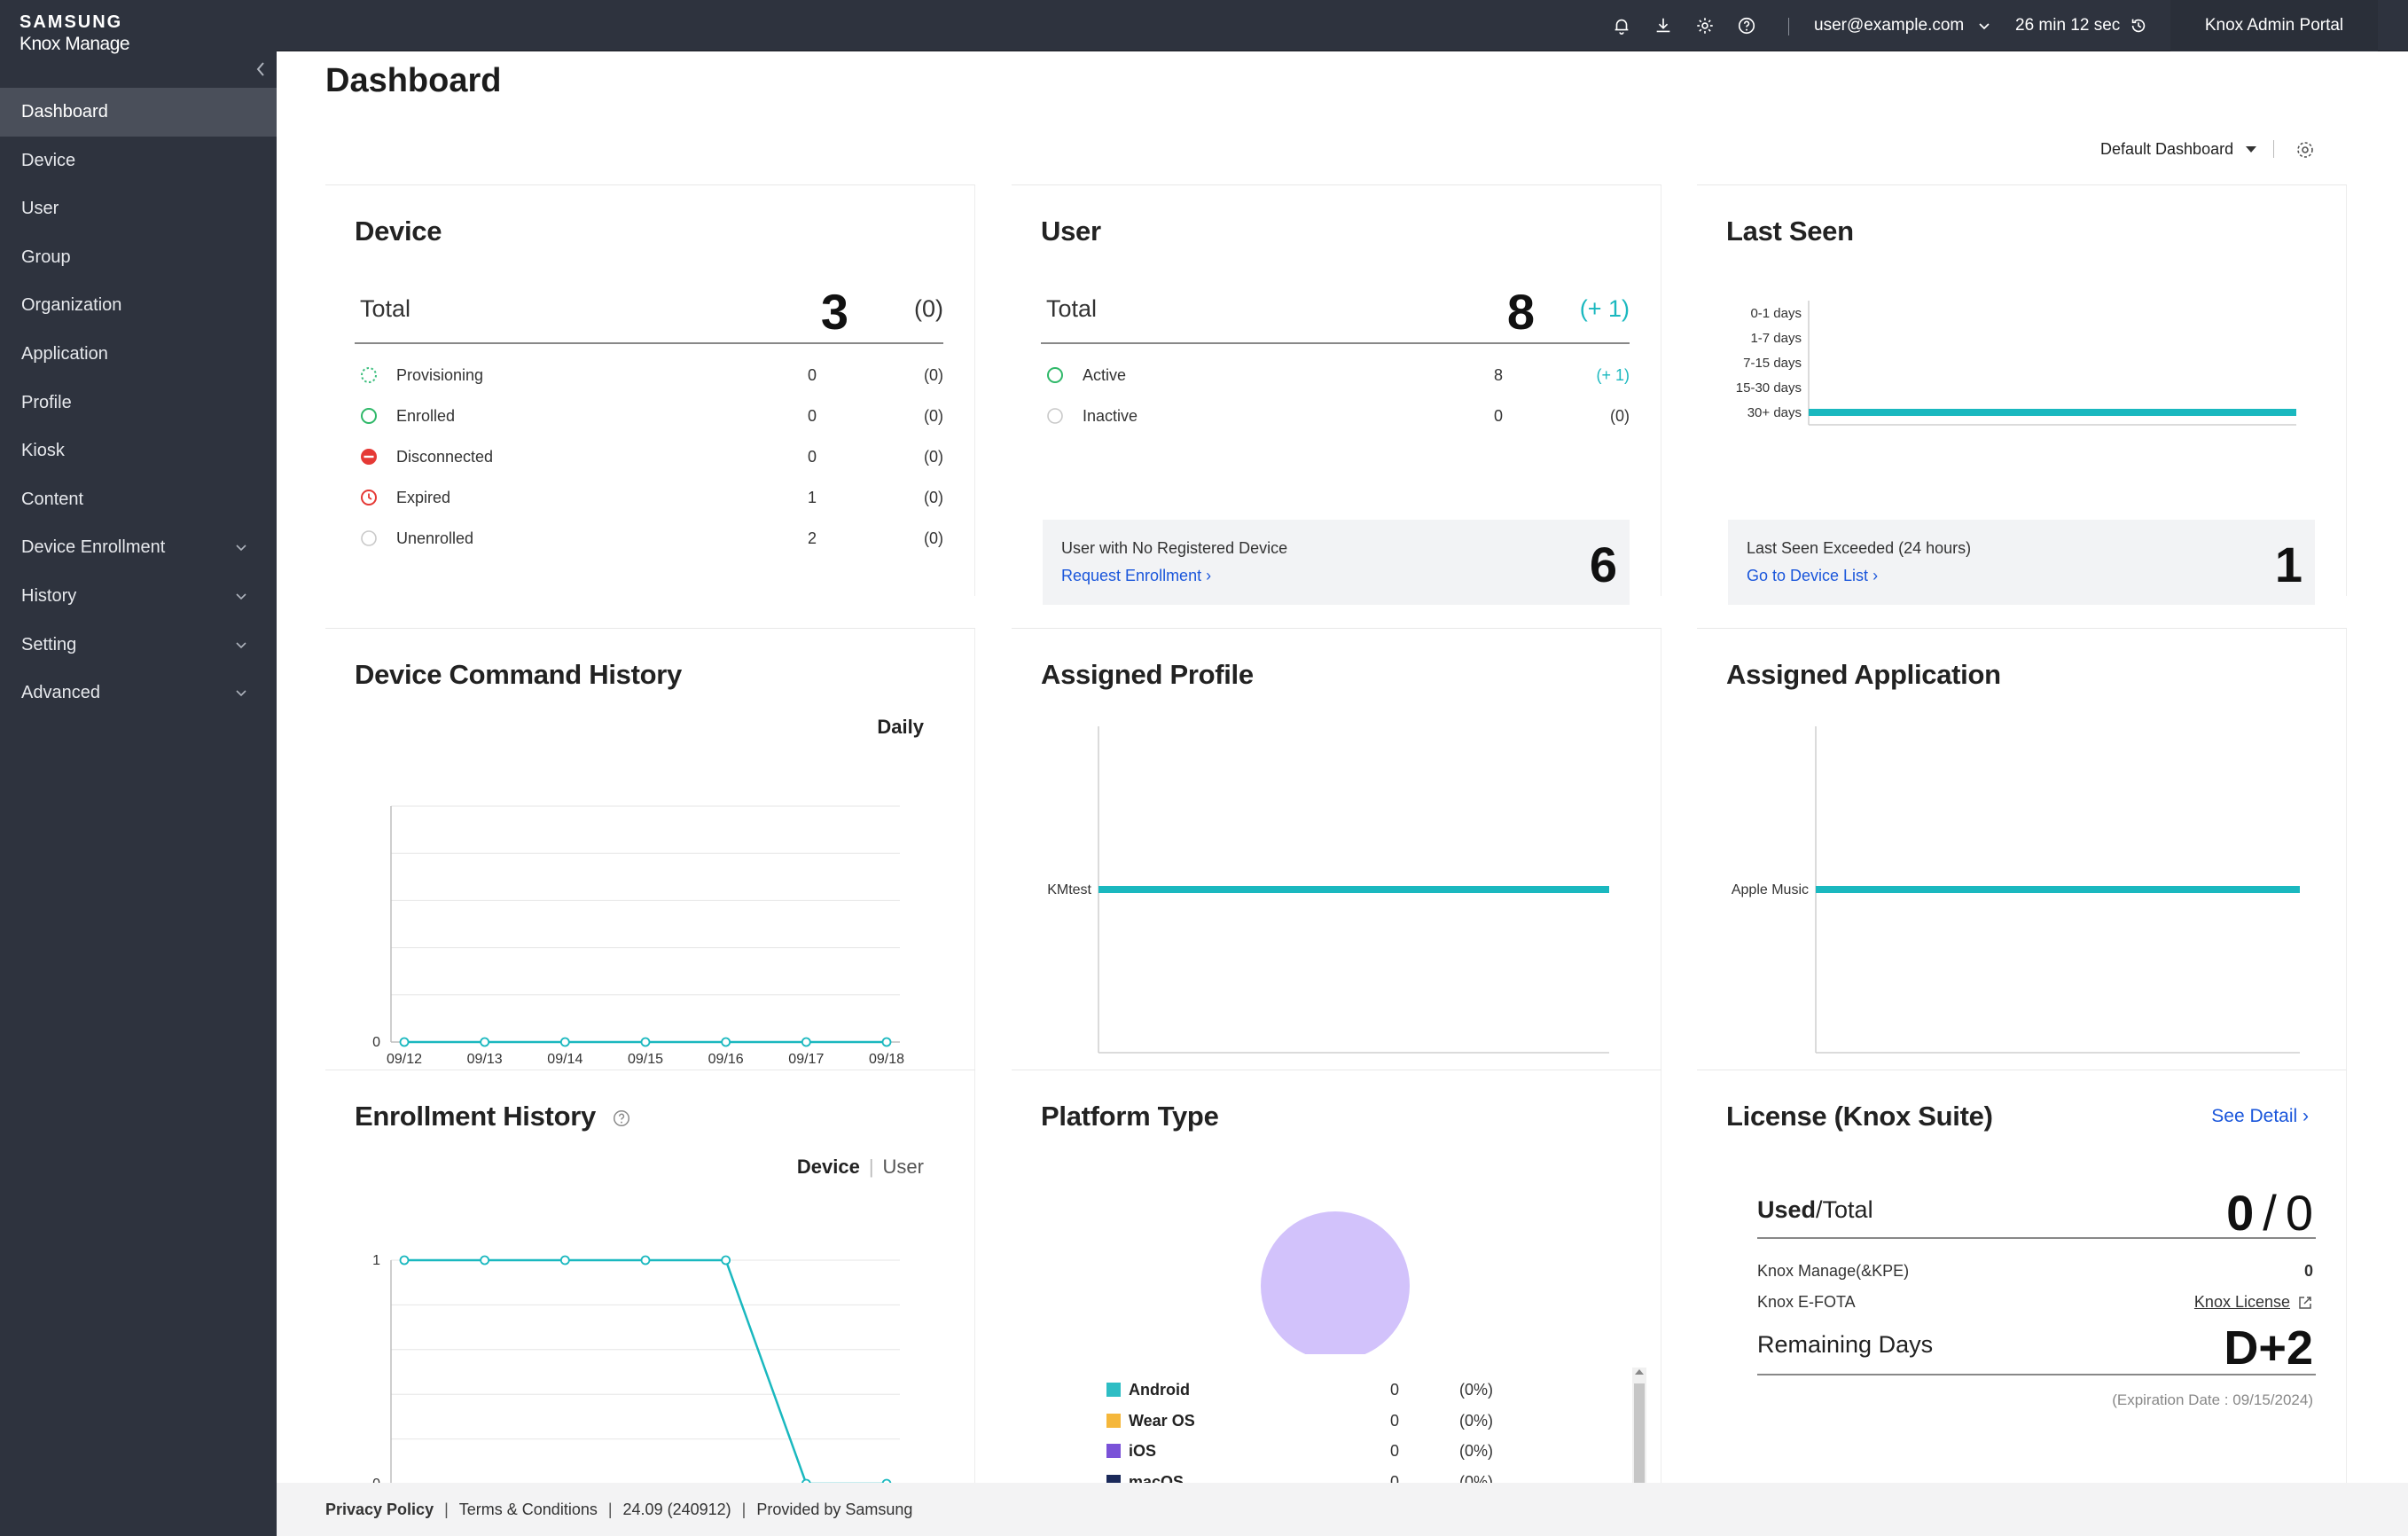 Image resolution: width=2408 pixels, height=1536 pixels. I want to click on platform-row-ios: iOS 0 (0%), so click(1336, 1451).